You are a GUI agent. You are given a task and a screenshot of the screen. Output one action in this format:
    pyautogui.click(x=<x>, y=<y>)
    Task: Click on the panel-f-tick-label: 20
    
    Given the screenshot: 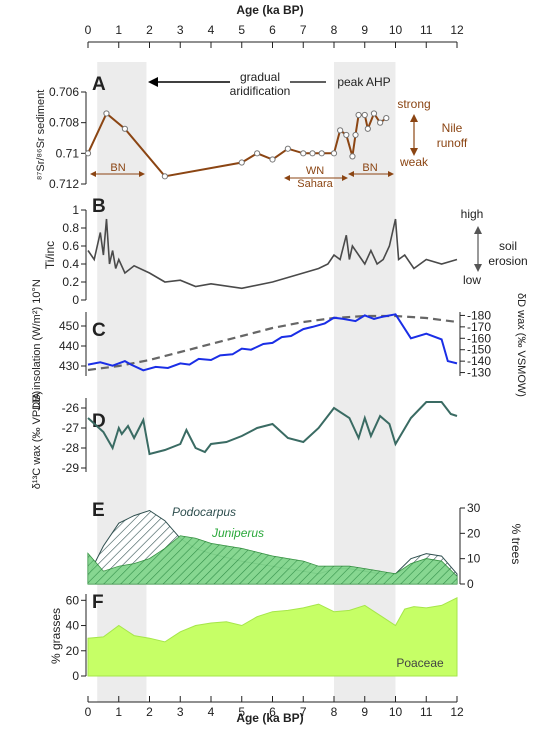 What is the action you would take?
    pyautogui.click(x=73, y=651)
    